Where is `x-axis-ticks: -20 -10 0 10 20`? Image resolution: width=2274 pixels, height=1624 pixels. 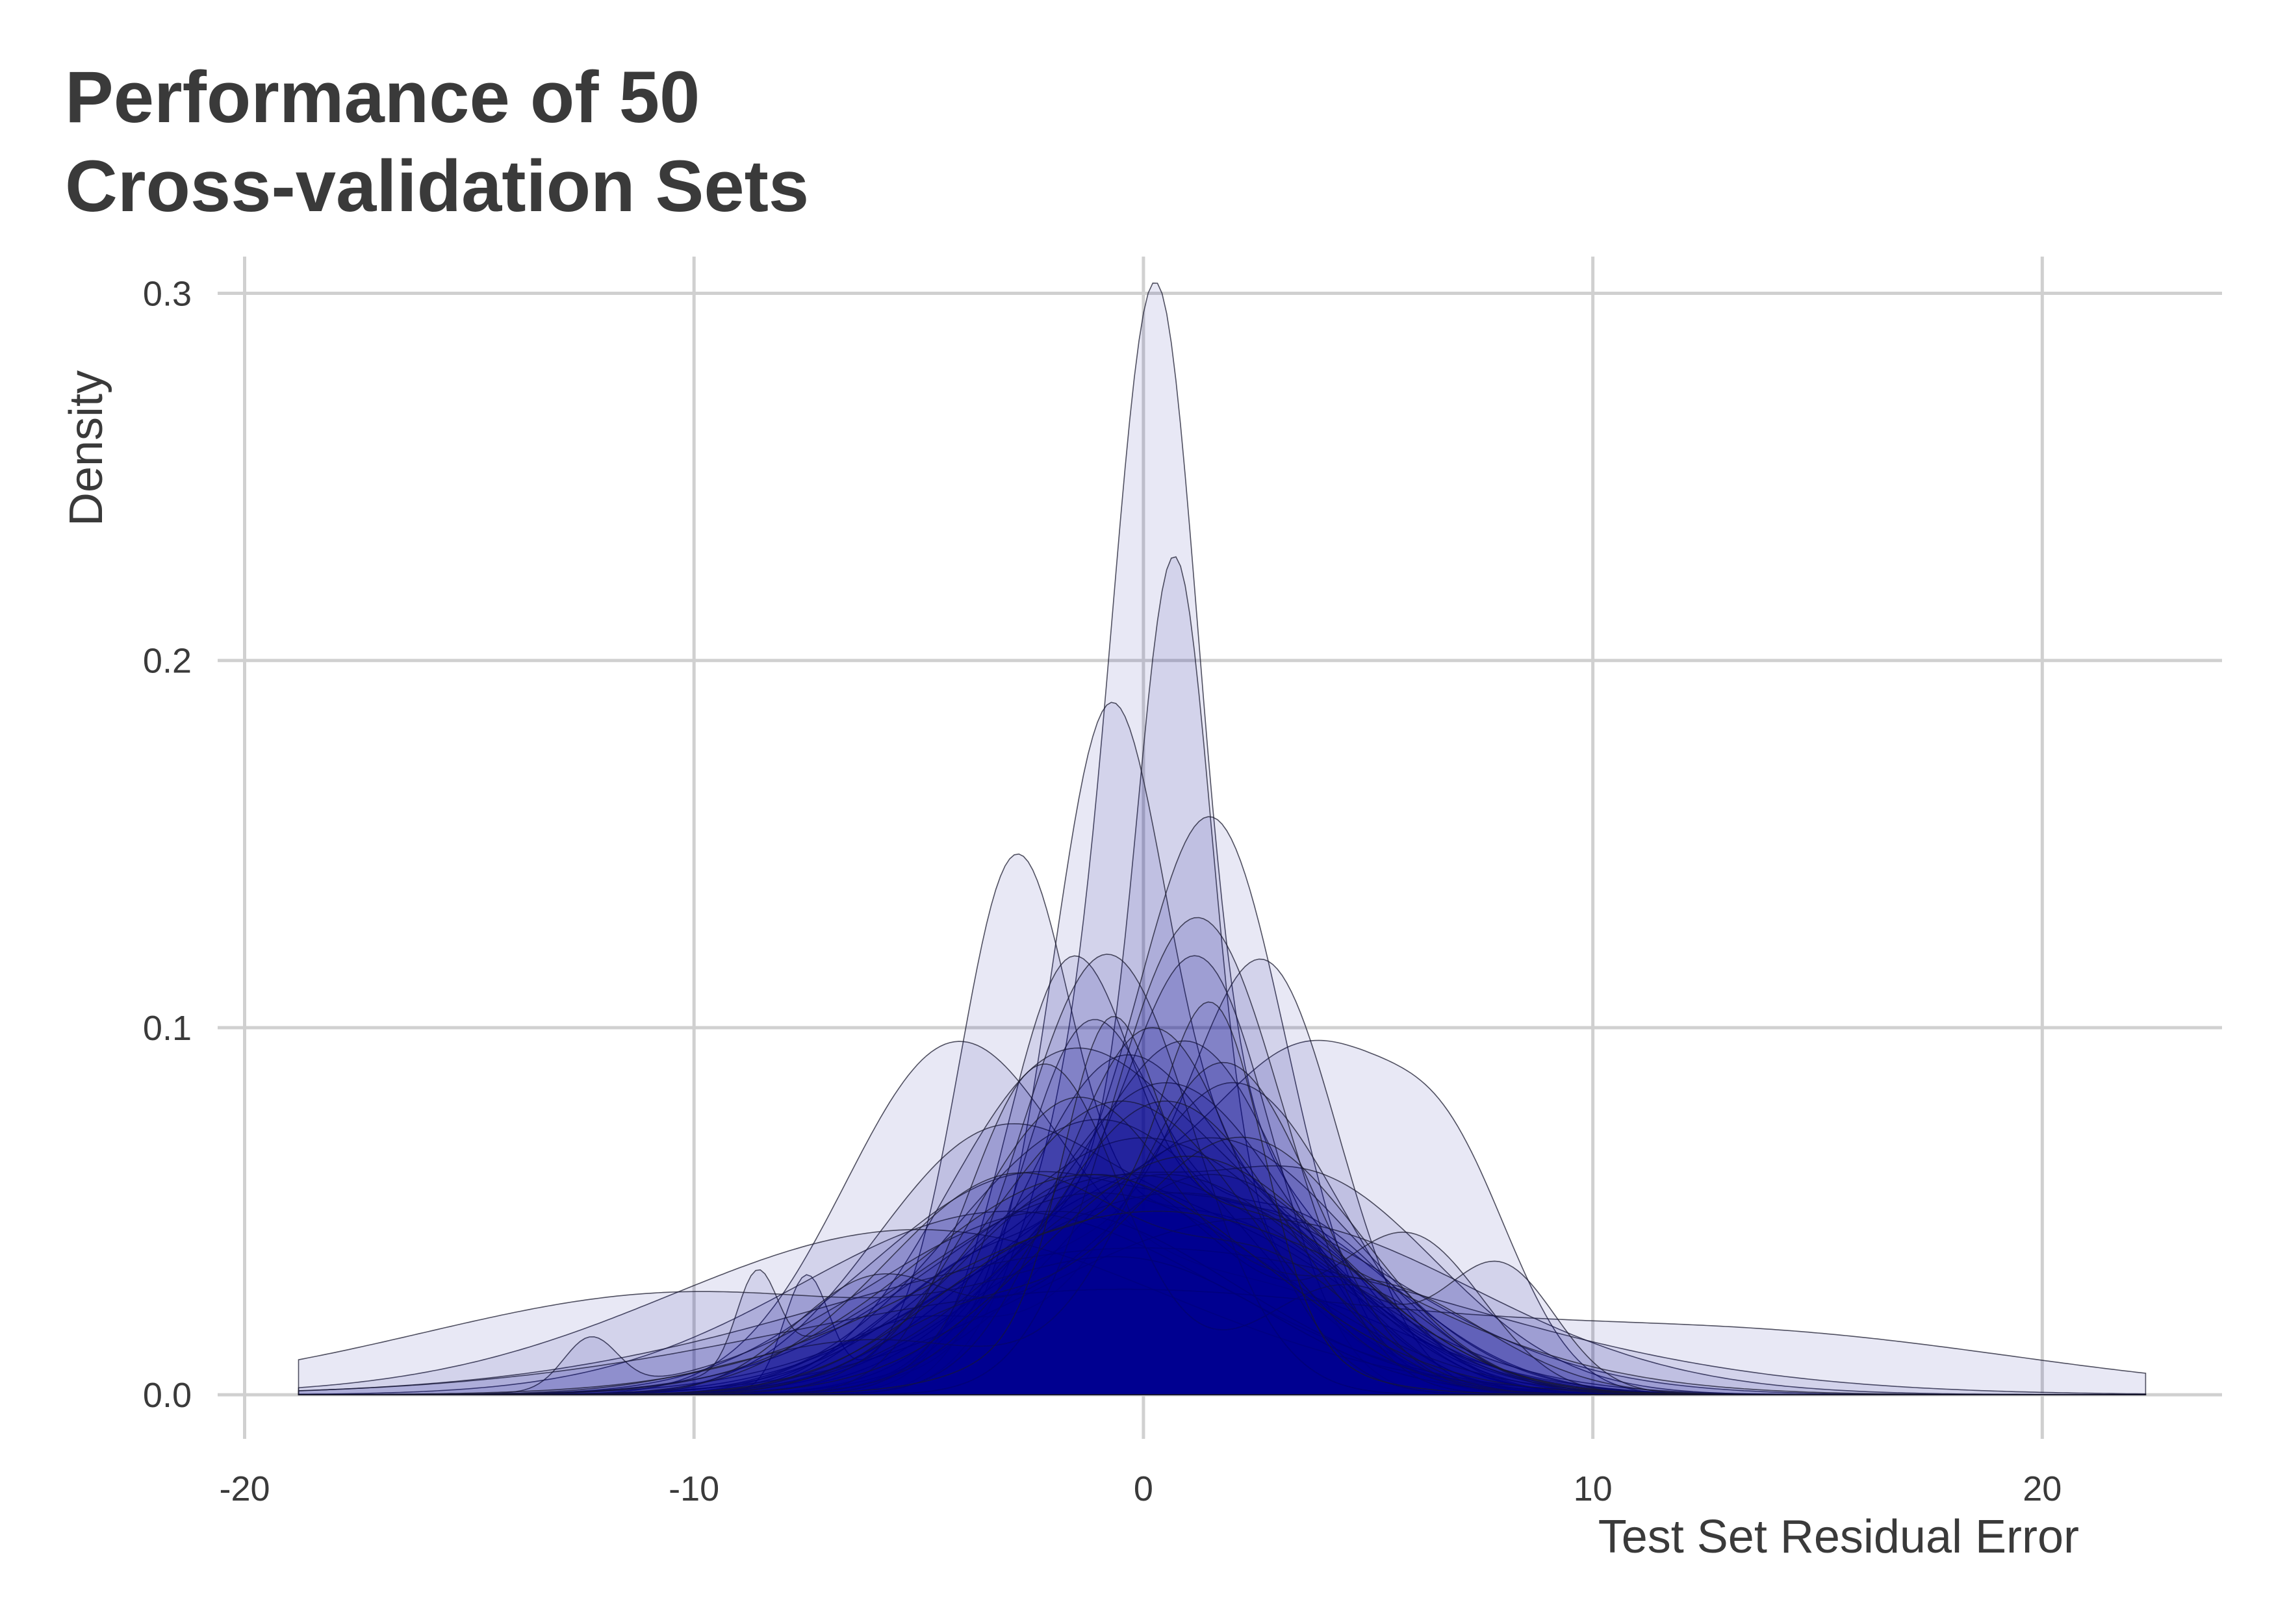 x-axis-ticks: -20 -10 0 10 20 is located at coordinates (1140, 1488).